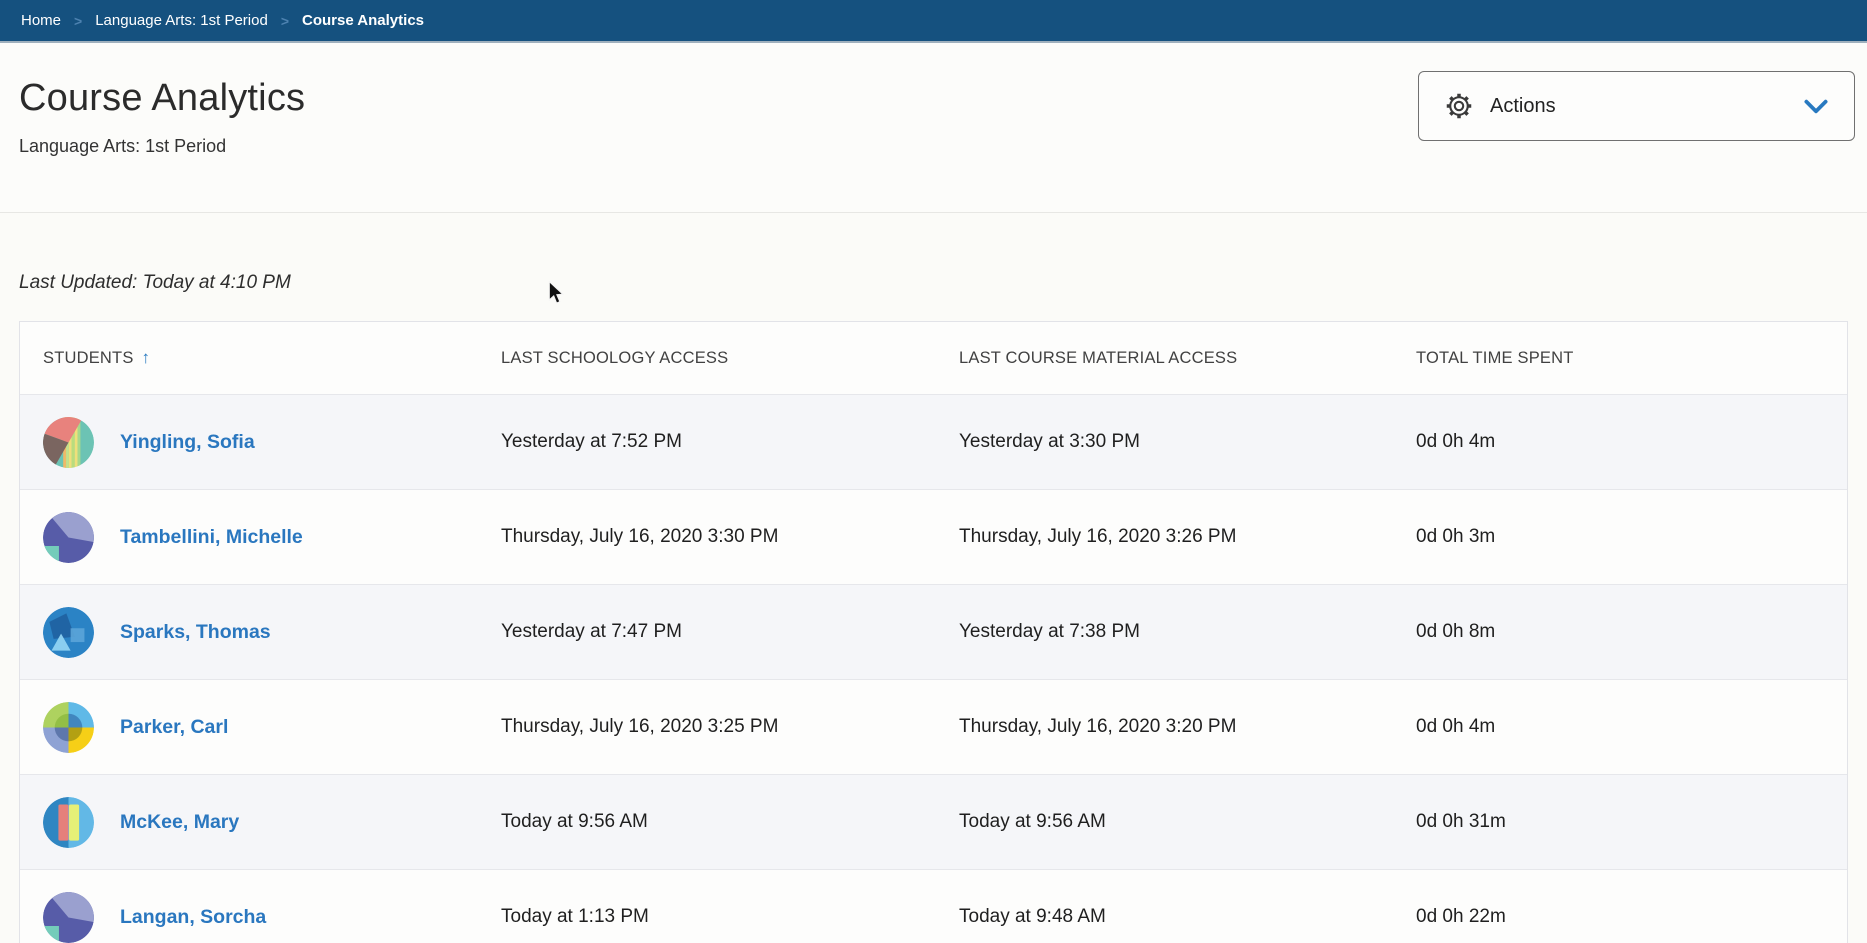 The height and width of the screenshot is (943, 1867). Describe the element at coordinates (211, 536) in the screenshot. I see `student-name-link: Tambellini, Michelle` at that location.